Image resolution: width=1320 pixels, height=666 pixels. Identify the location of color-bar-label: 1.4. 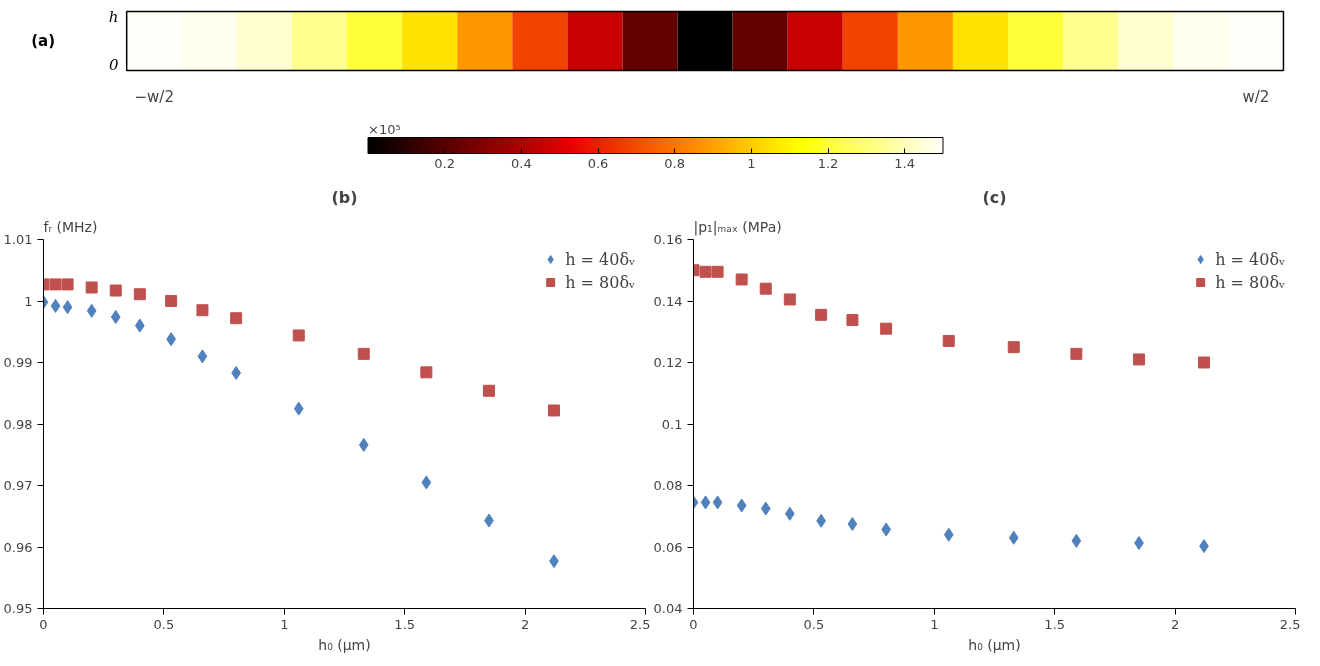
(905, 163).